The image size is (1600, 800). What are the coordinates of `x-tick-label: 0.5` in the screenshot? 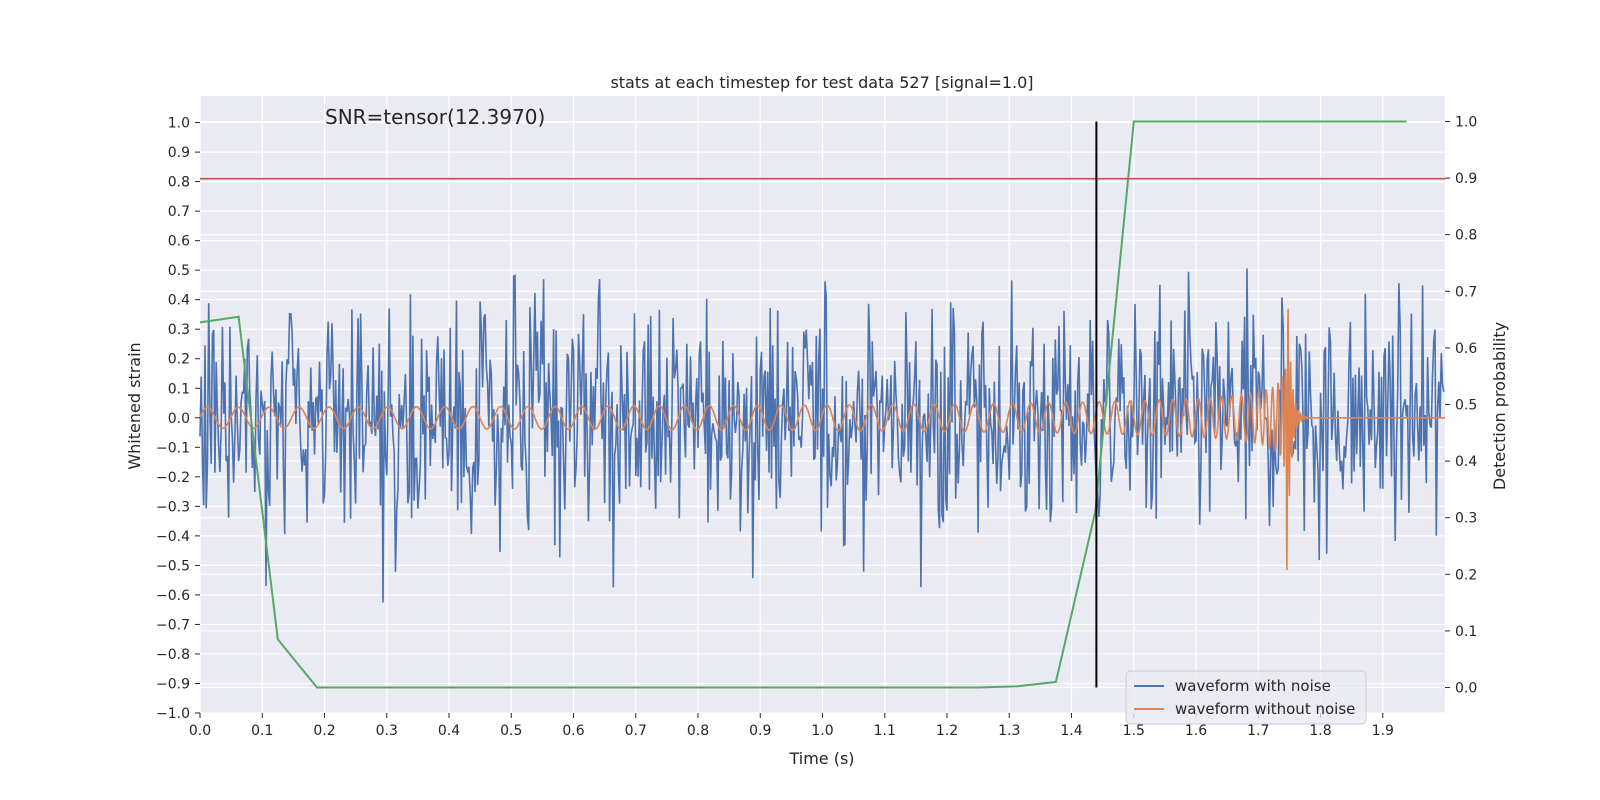 It's located at (511, 731).